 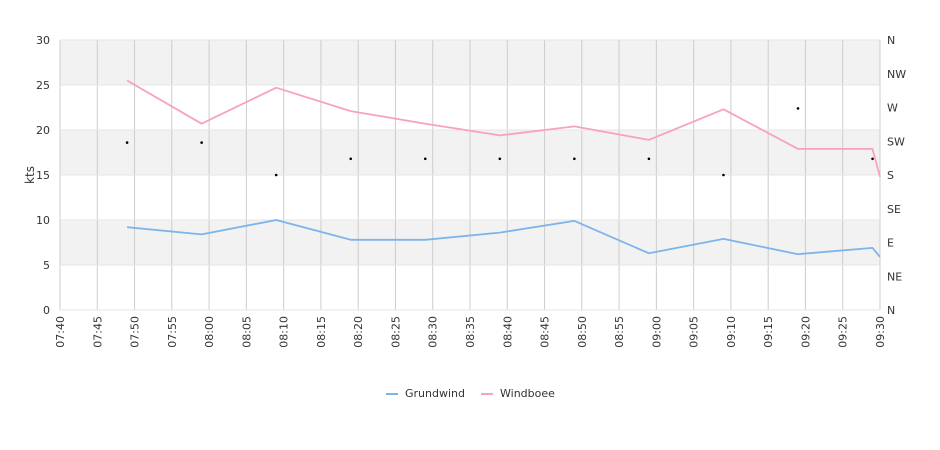 I want to click on x-tick-label: 08:30, so click(x=433, y=332).